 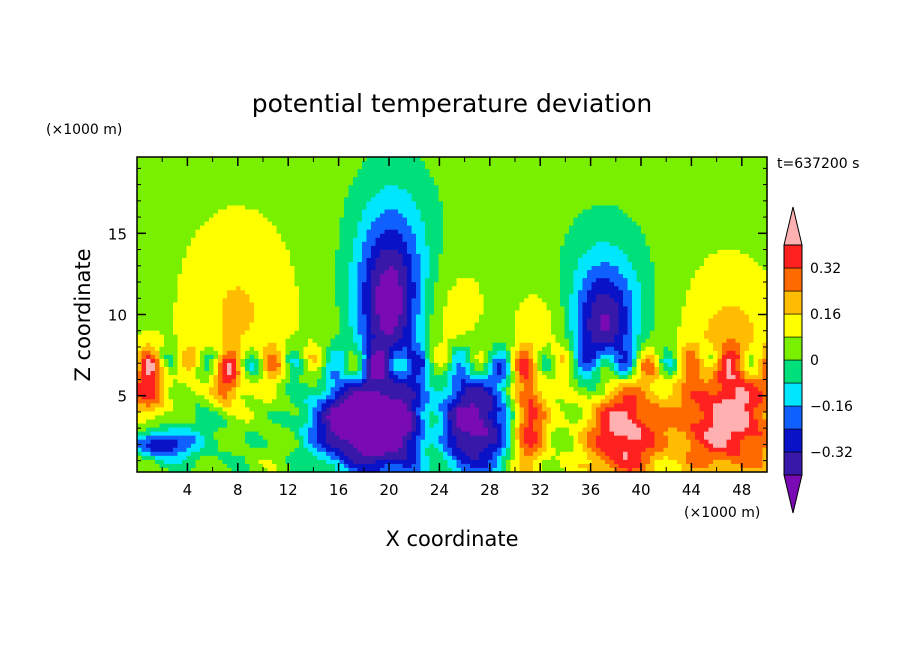 What do you see at coordinates (722, 513) in the screenshot?
I see `x-axis-unit: (×1000 m)` at bounding box center [722, 513].